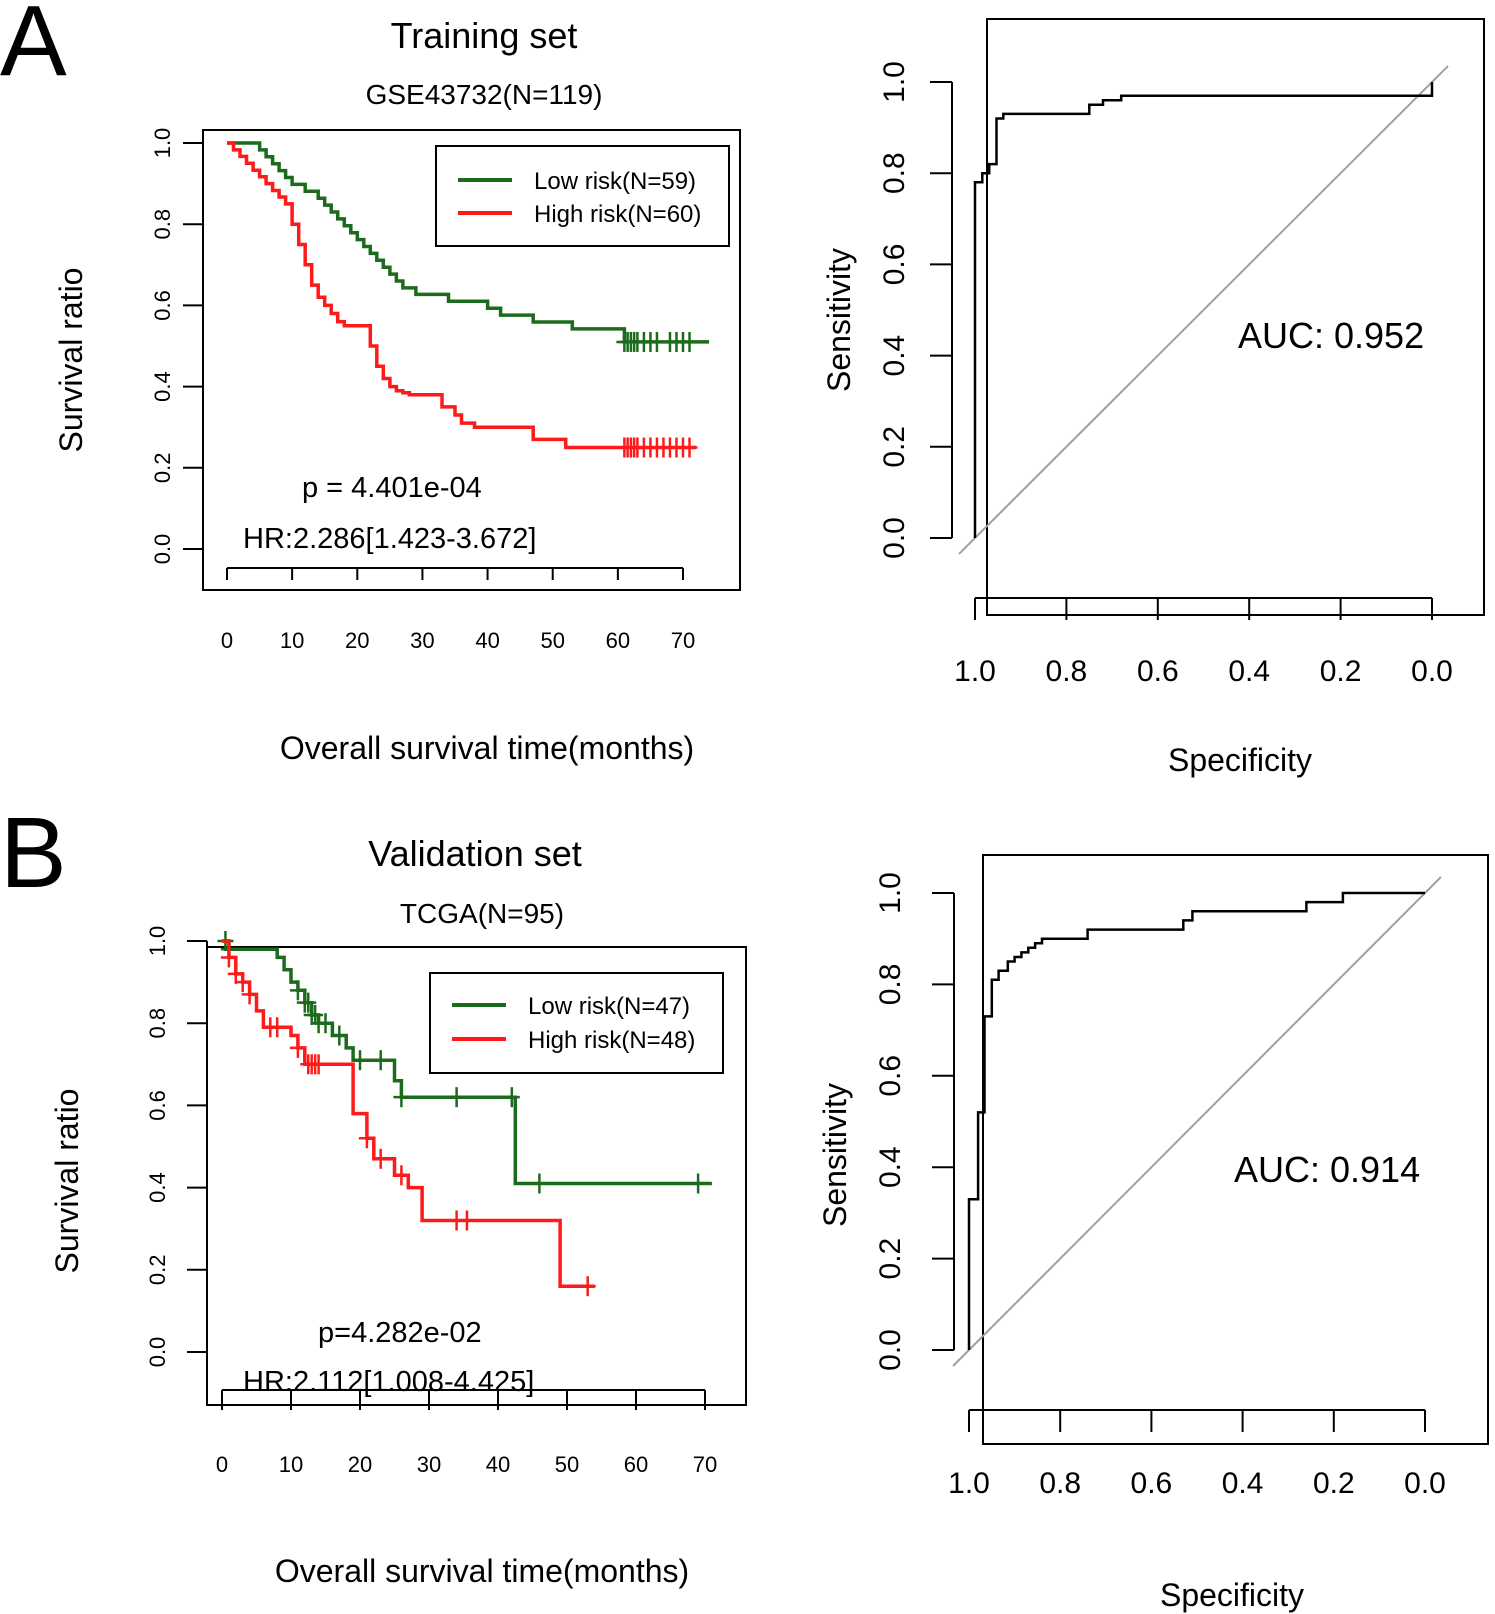 The height and width of the screenshot is (1614, 1495). I want to click on roc-training-y-axis: 0.0 0.2 0.4 0.6 0.8 1.0, so click(915, 310).